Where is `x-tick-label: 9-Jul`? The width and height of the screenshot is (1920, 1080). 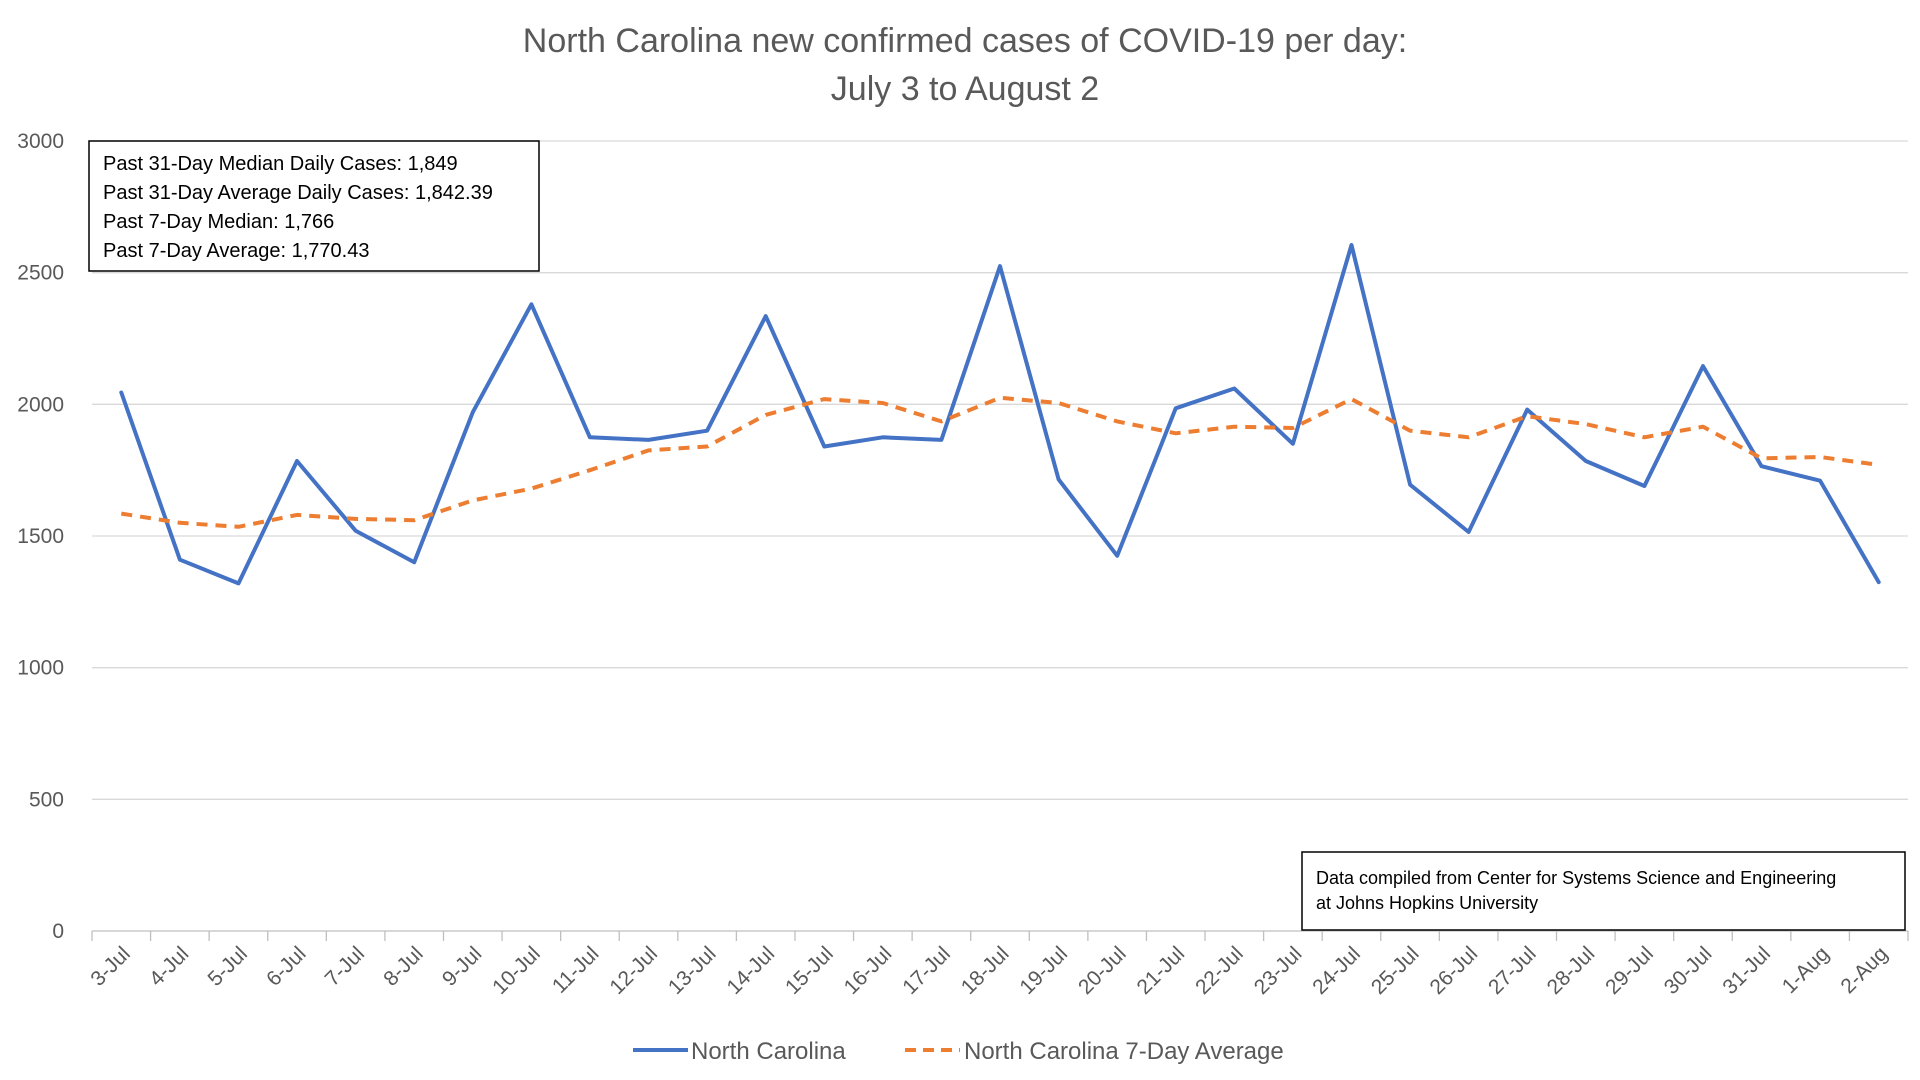 x-tick-label: 9-Jul is located at coordinates (462, 966).